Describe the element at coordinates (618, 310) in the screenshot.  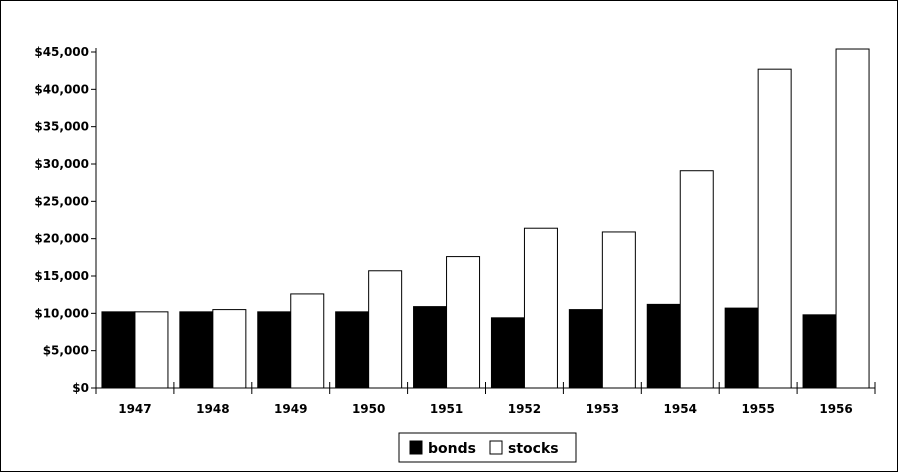
I see `bar-stocks-1953` at that location.